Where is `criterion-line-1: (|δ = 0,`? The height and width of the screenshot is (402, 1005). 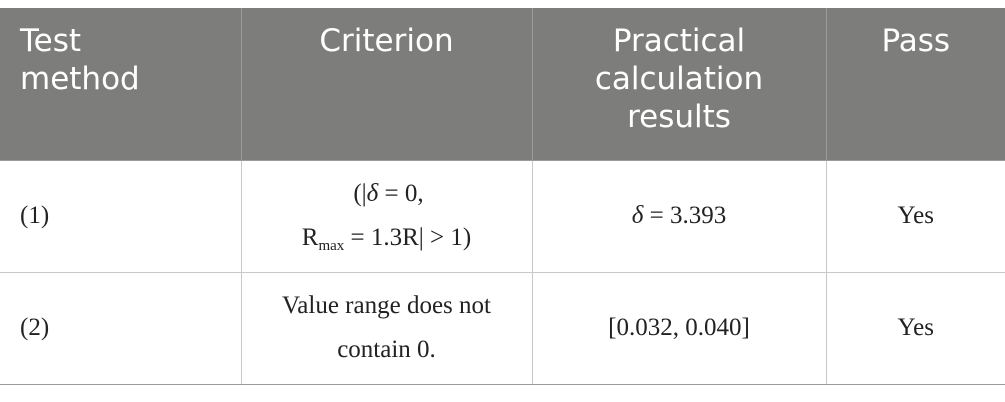
criterion-line-1: (|δ = 0, is located at coordinates (387, 194).